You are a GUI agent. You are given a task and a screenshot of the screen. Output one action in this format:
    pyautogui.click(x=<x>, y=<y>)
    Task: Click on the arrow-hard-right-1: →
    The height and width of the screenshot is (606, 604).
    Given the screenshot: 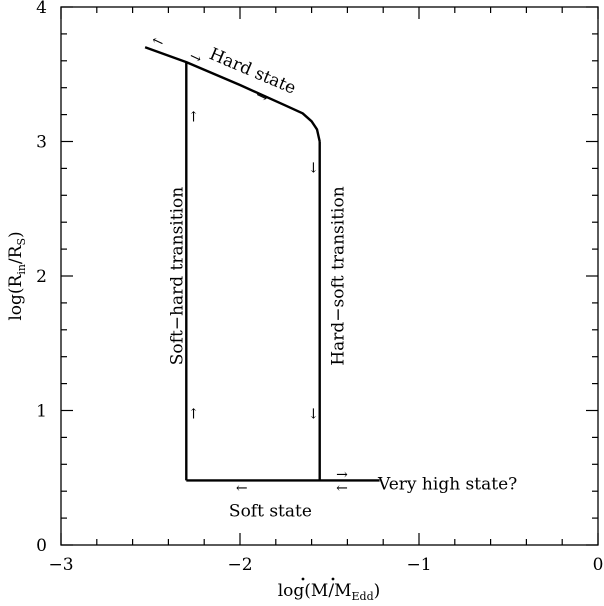 What is the action you would take?
    pyautogui.click(x=196, y=58)
    